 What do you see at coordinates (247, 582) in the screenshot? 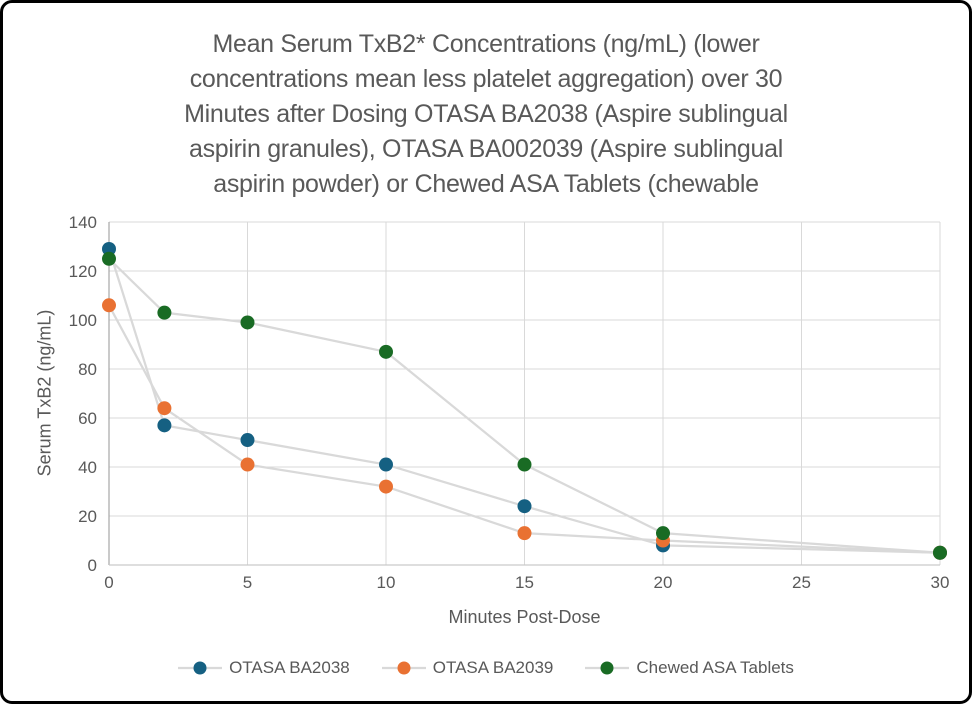
I see `x-tick-label-5: 5` at bounding box center [247, 582].